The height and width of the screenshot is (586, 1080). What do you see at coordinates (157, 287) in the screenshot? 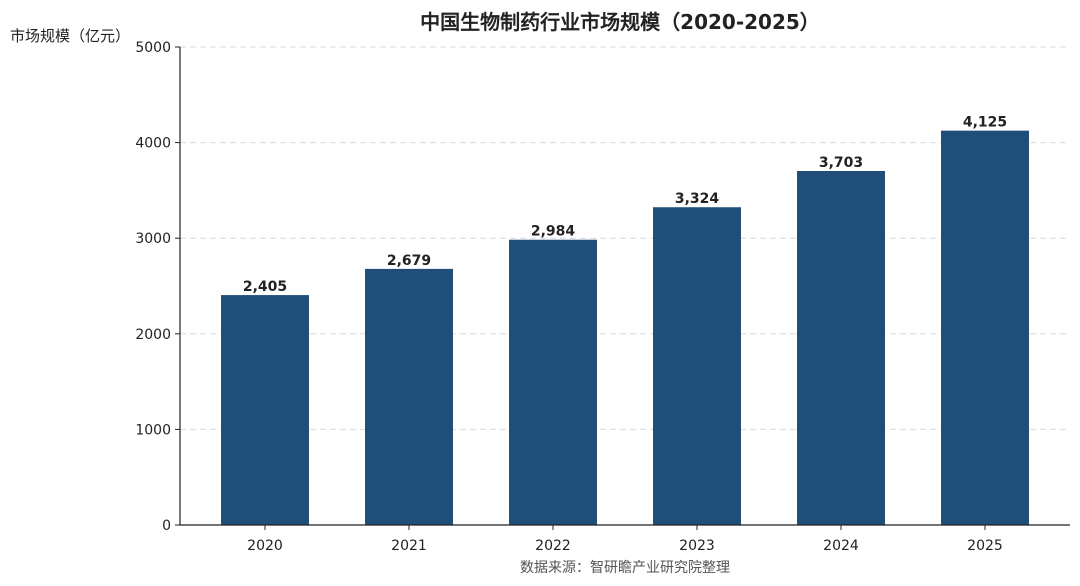
I see `y-axis-ticks: 0 1000 2000 3000 4000 5000` at bounding box center [157, 287].